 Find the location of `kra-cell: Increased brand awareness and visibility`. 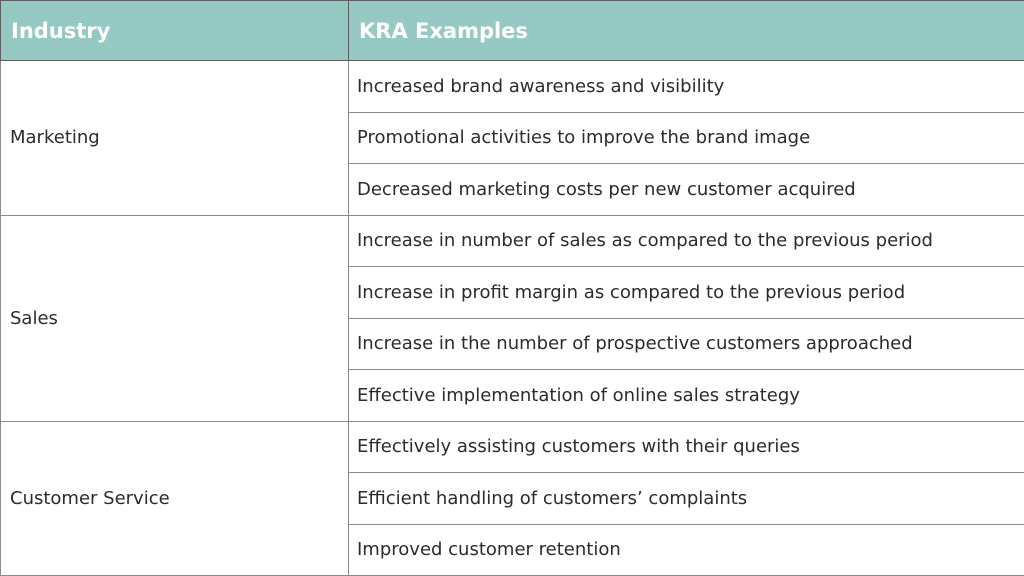

kra-cell: Increased brand awareness and visibility is located at coordinates (686, 86).